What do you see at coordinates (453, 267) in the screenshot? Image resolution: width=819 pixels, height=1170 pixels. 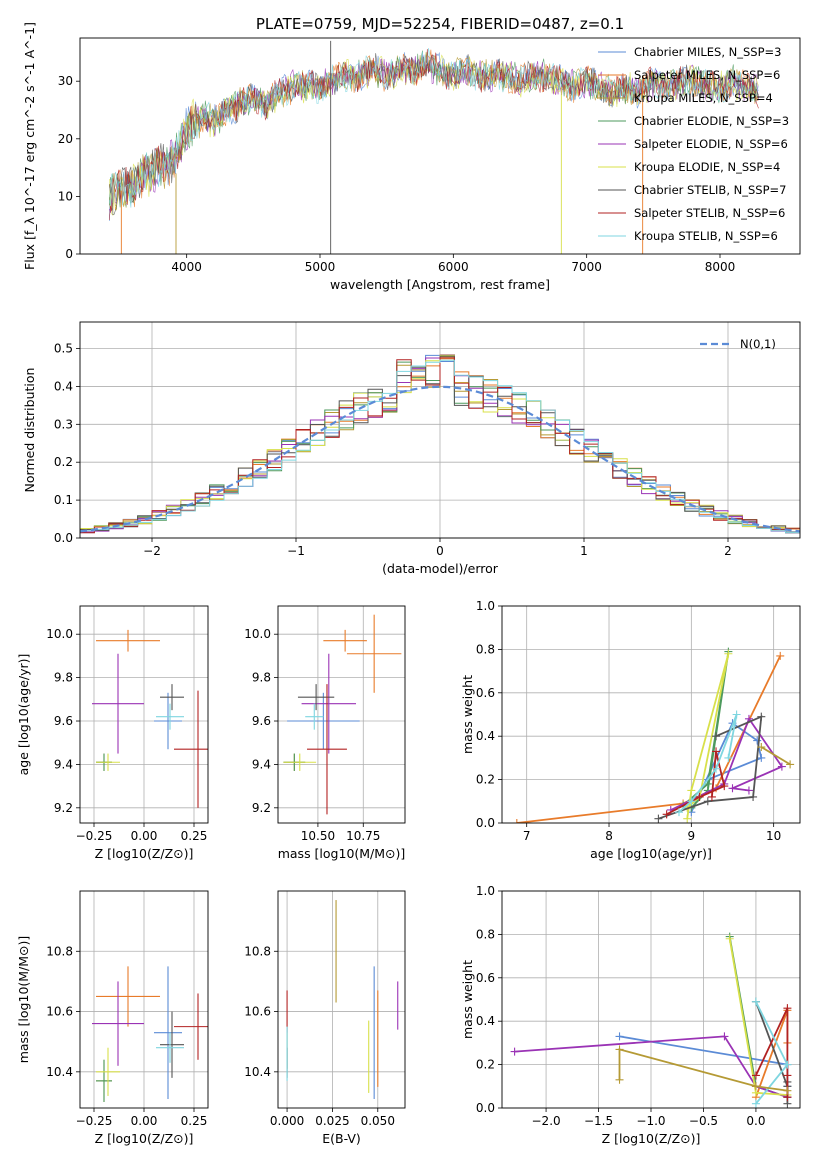 I see `x-tick-label: 6000` at bounding box center [453, 267].